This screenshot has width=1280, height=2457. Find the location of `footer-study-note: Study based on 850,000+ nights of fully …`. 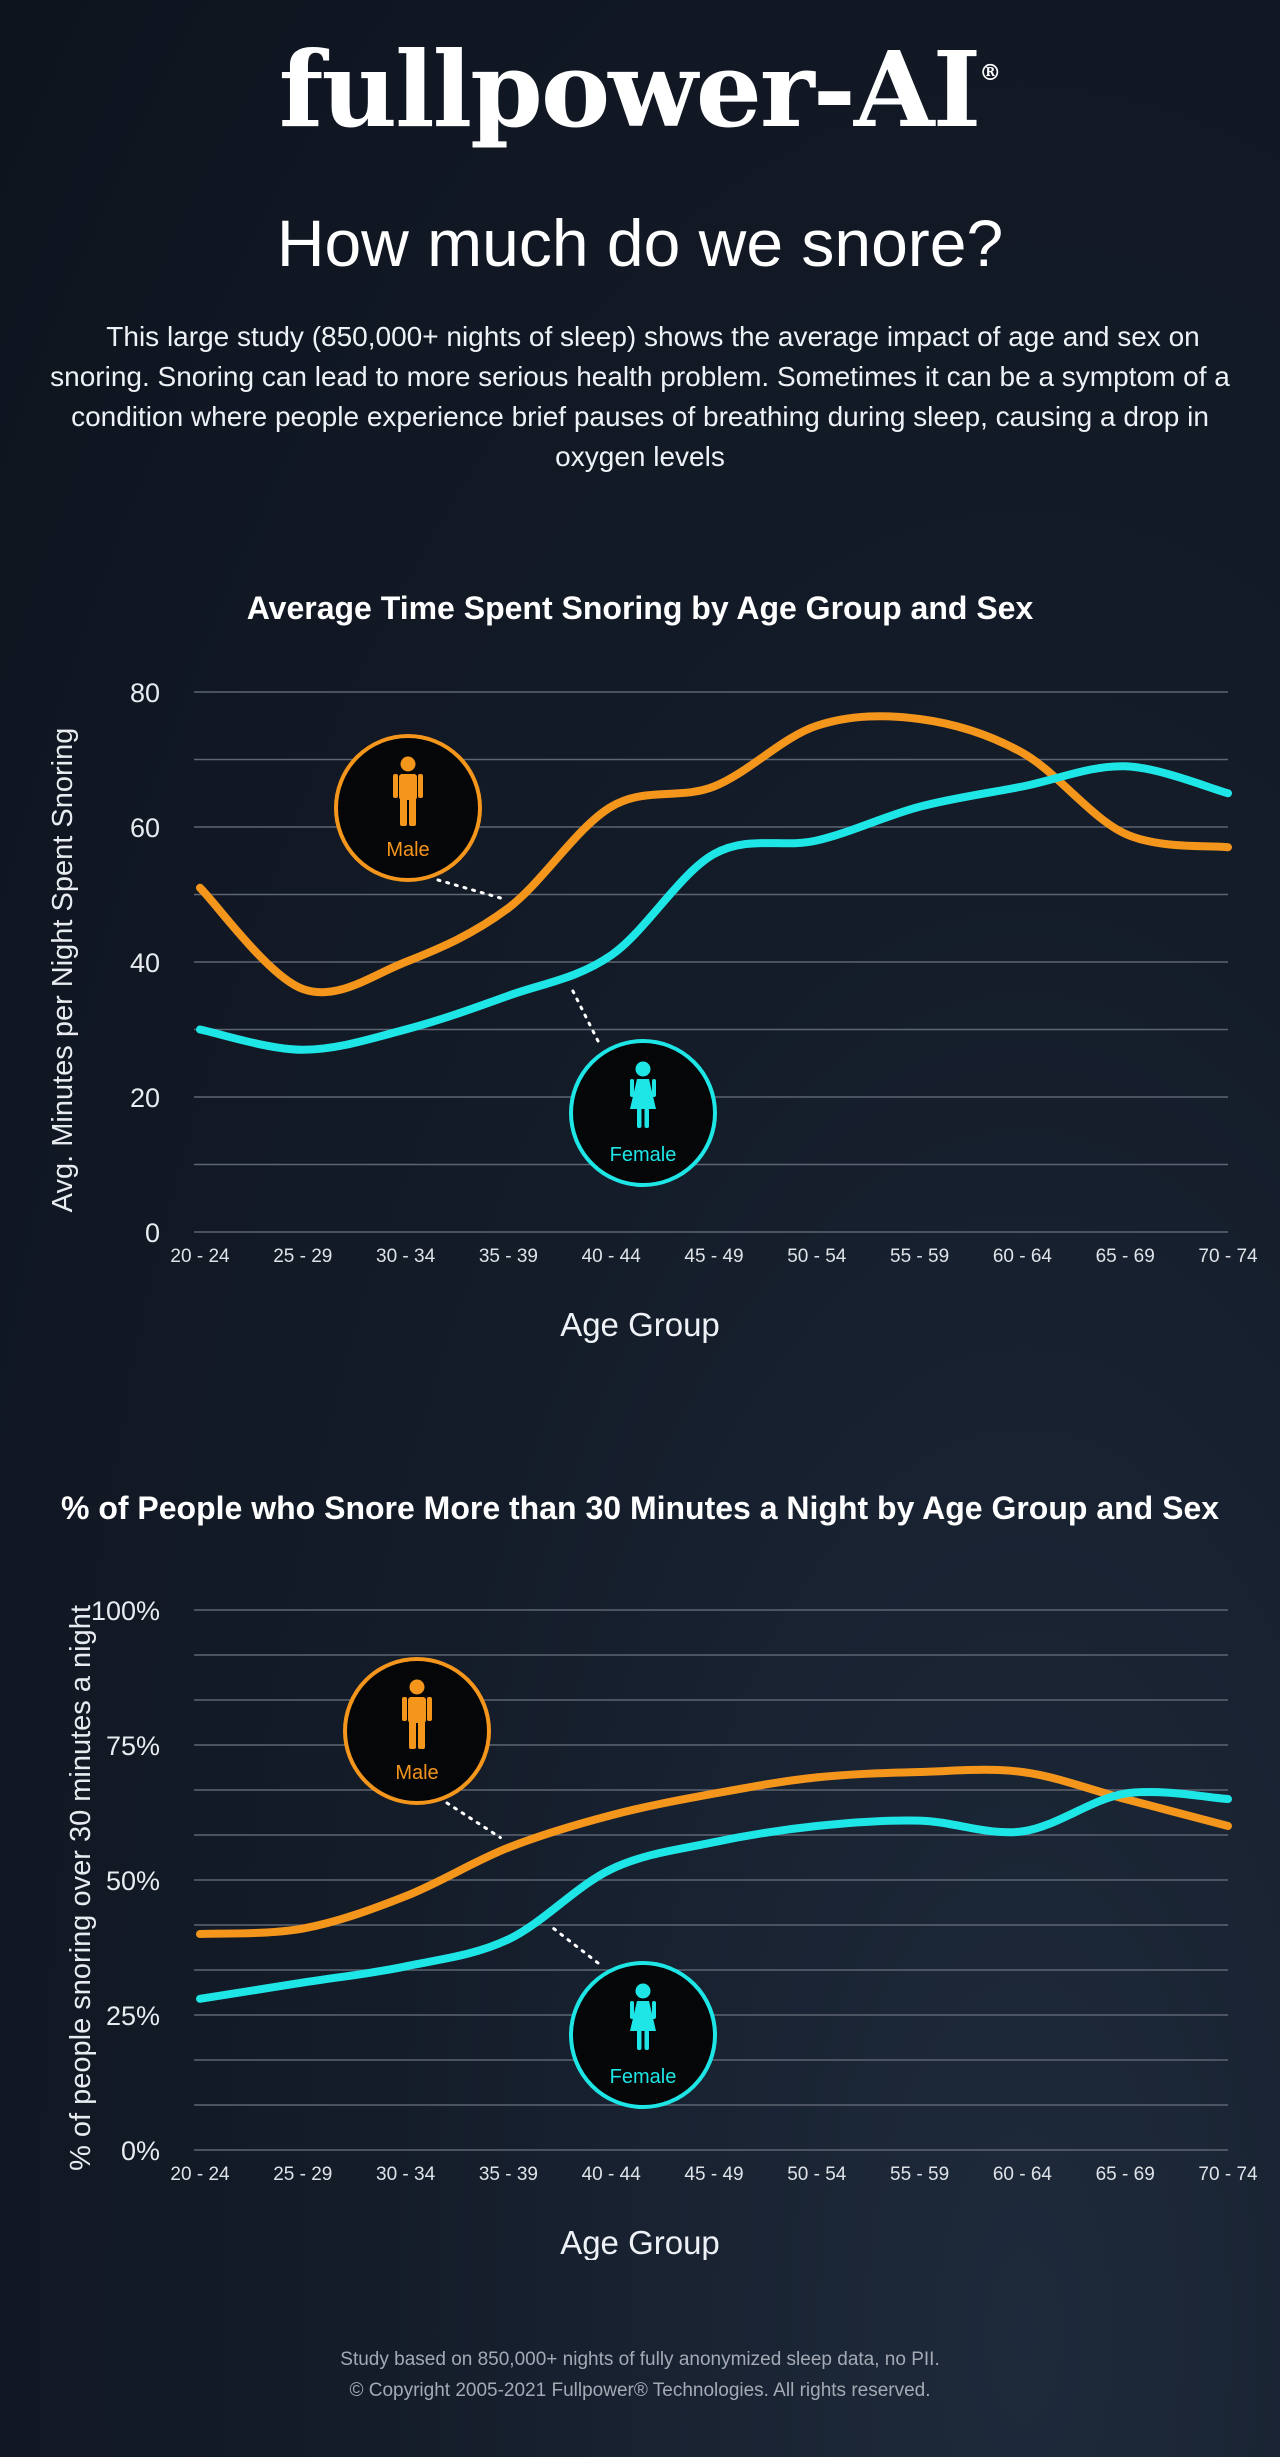

footer-study-note: Study based on 850,000+ nights of fully … is located at coordinates (640, 2359).